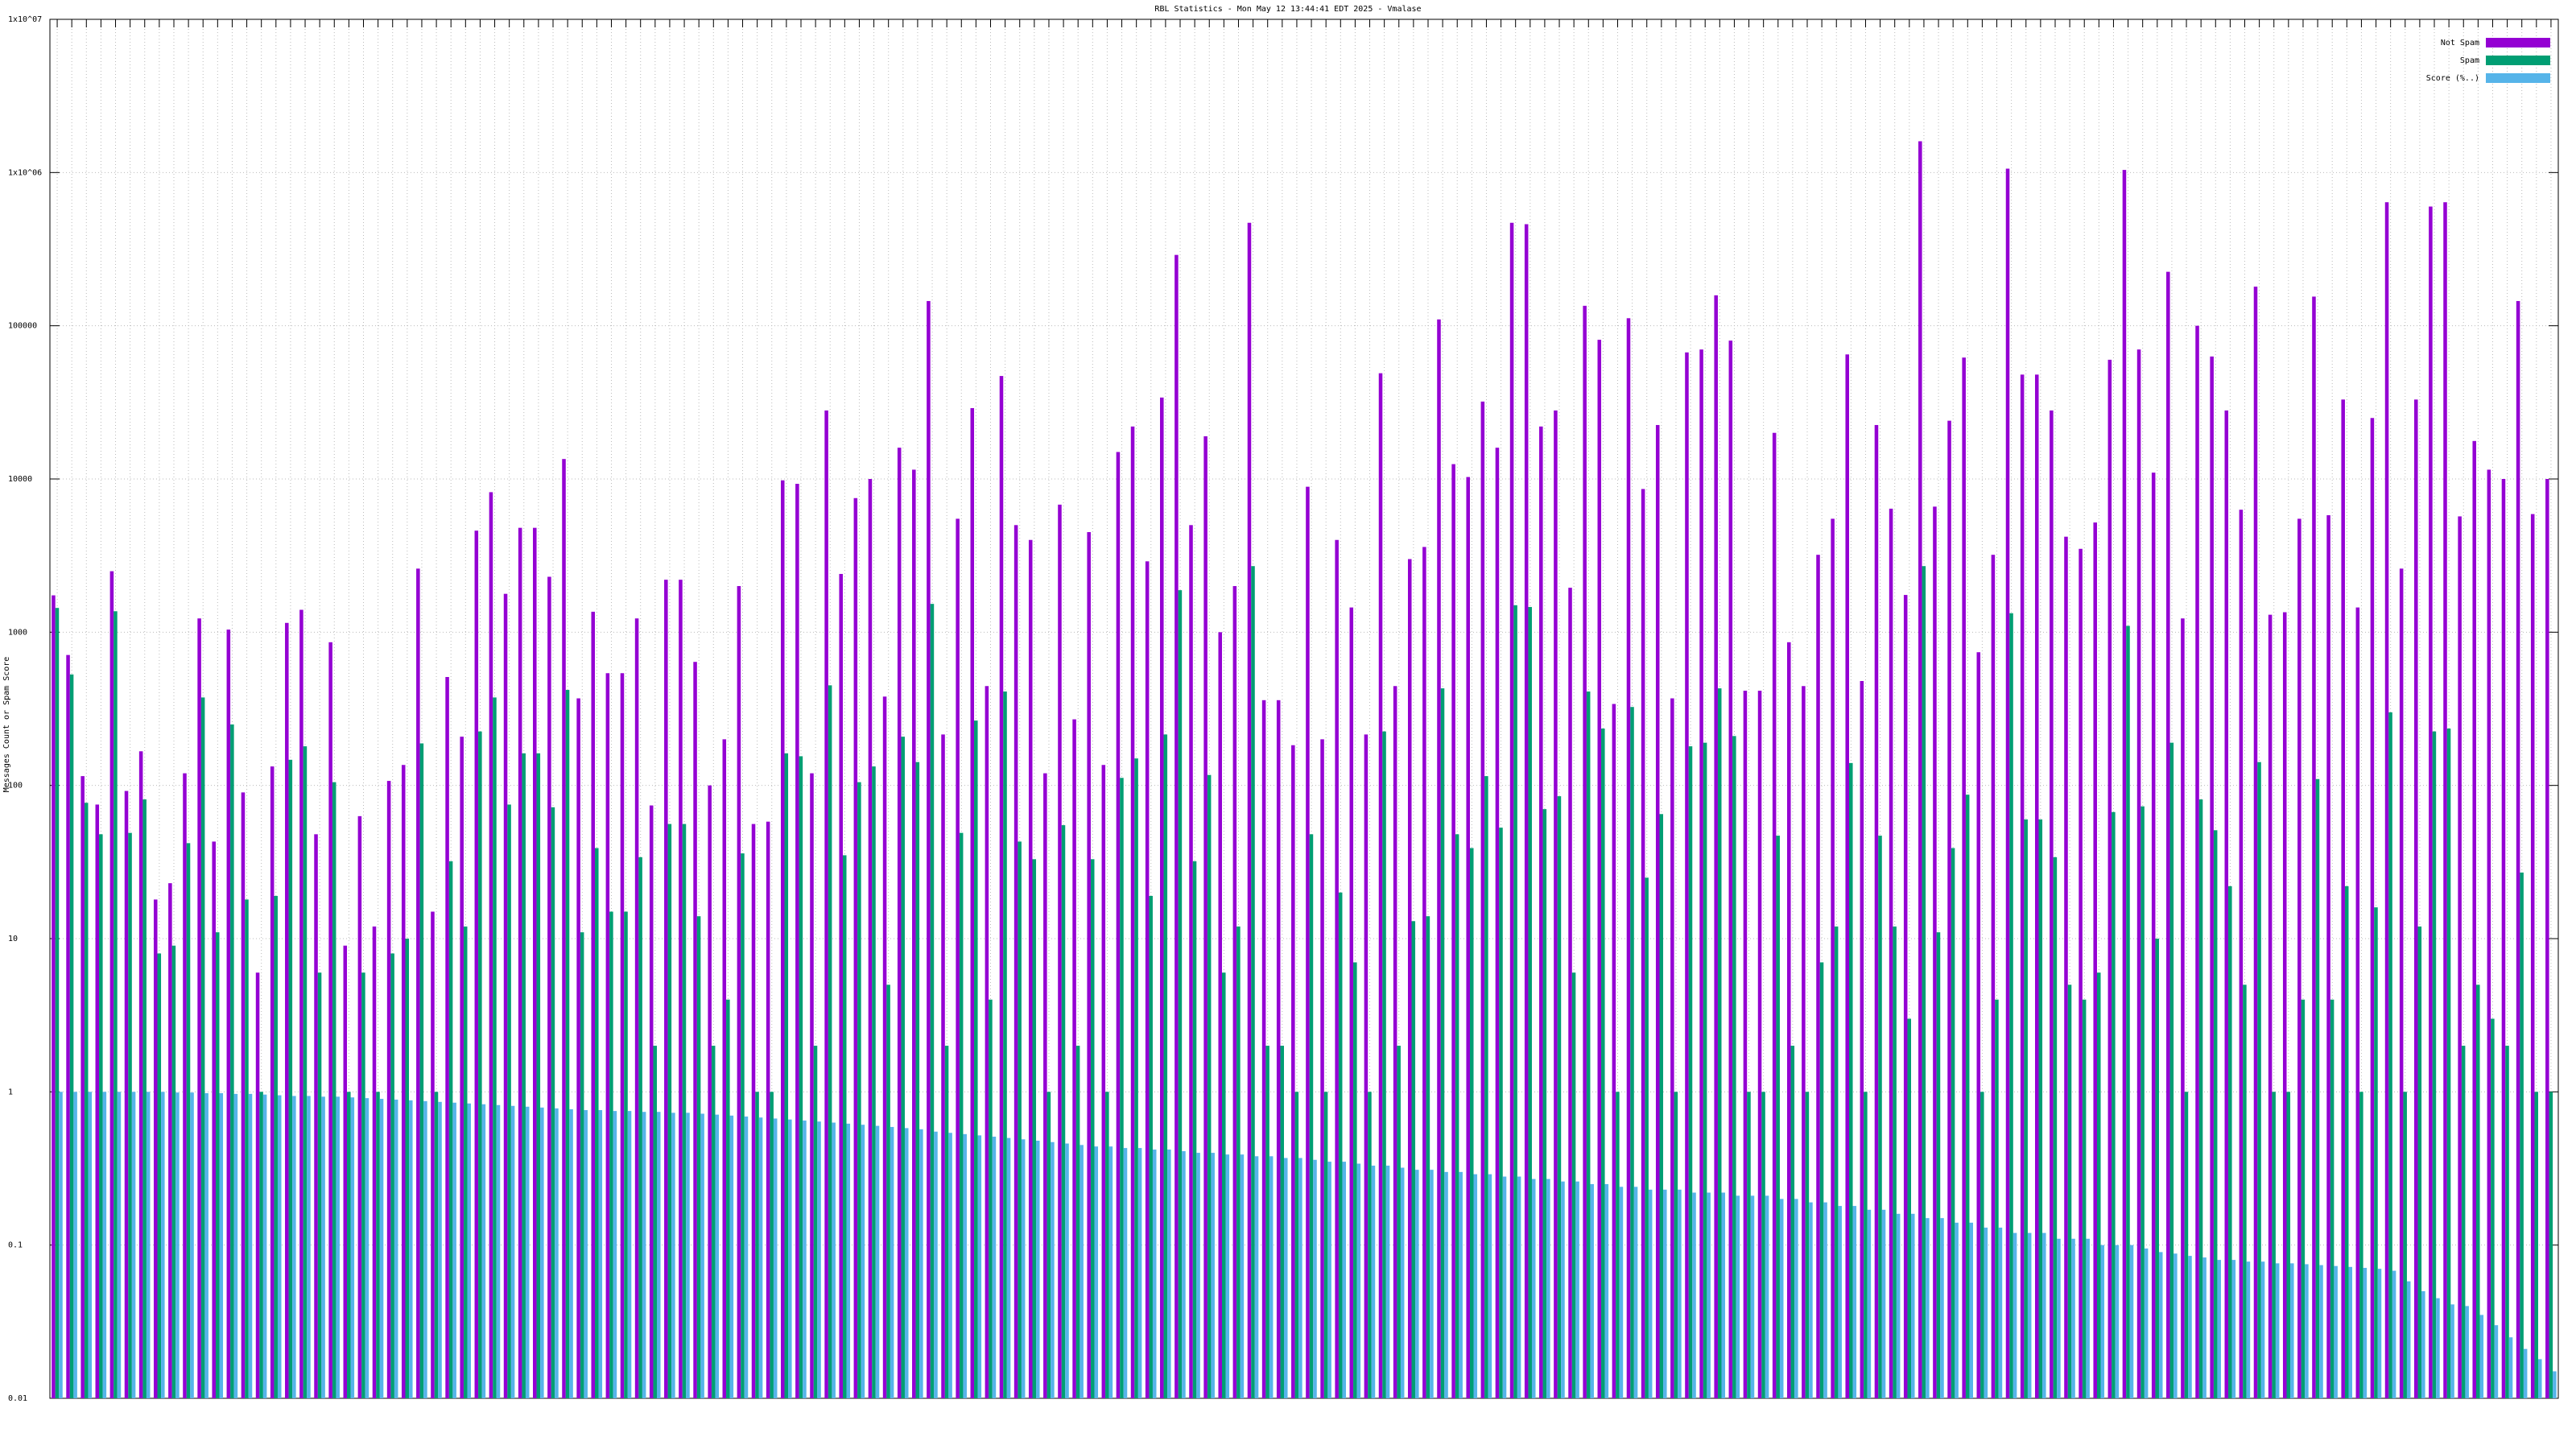 The height and width of the screenshot is (1449, 2576). I want to click on legend-label: Score (%..), so click(2452, 78).